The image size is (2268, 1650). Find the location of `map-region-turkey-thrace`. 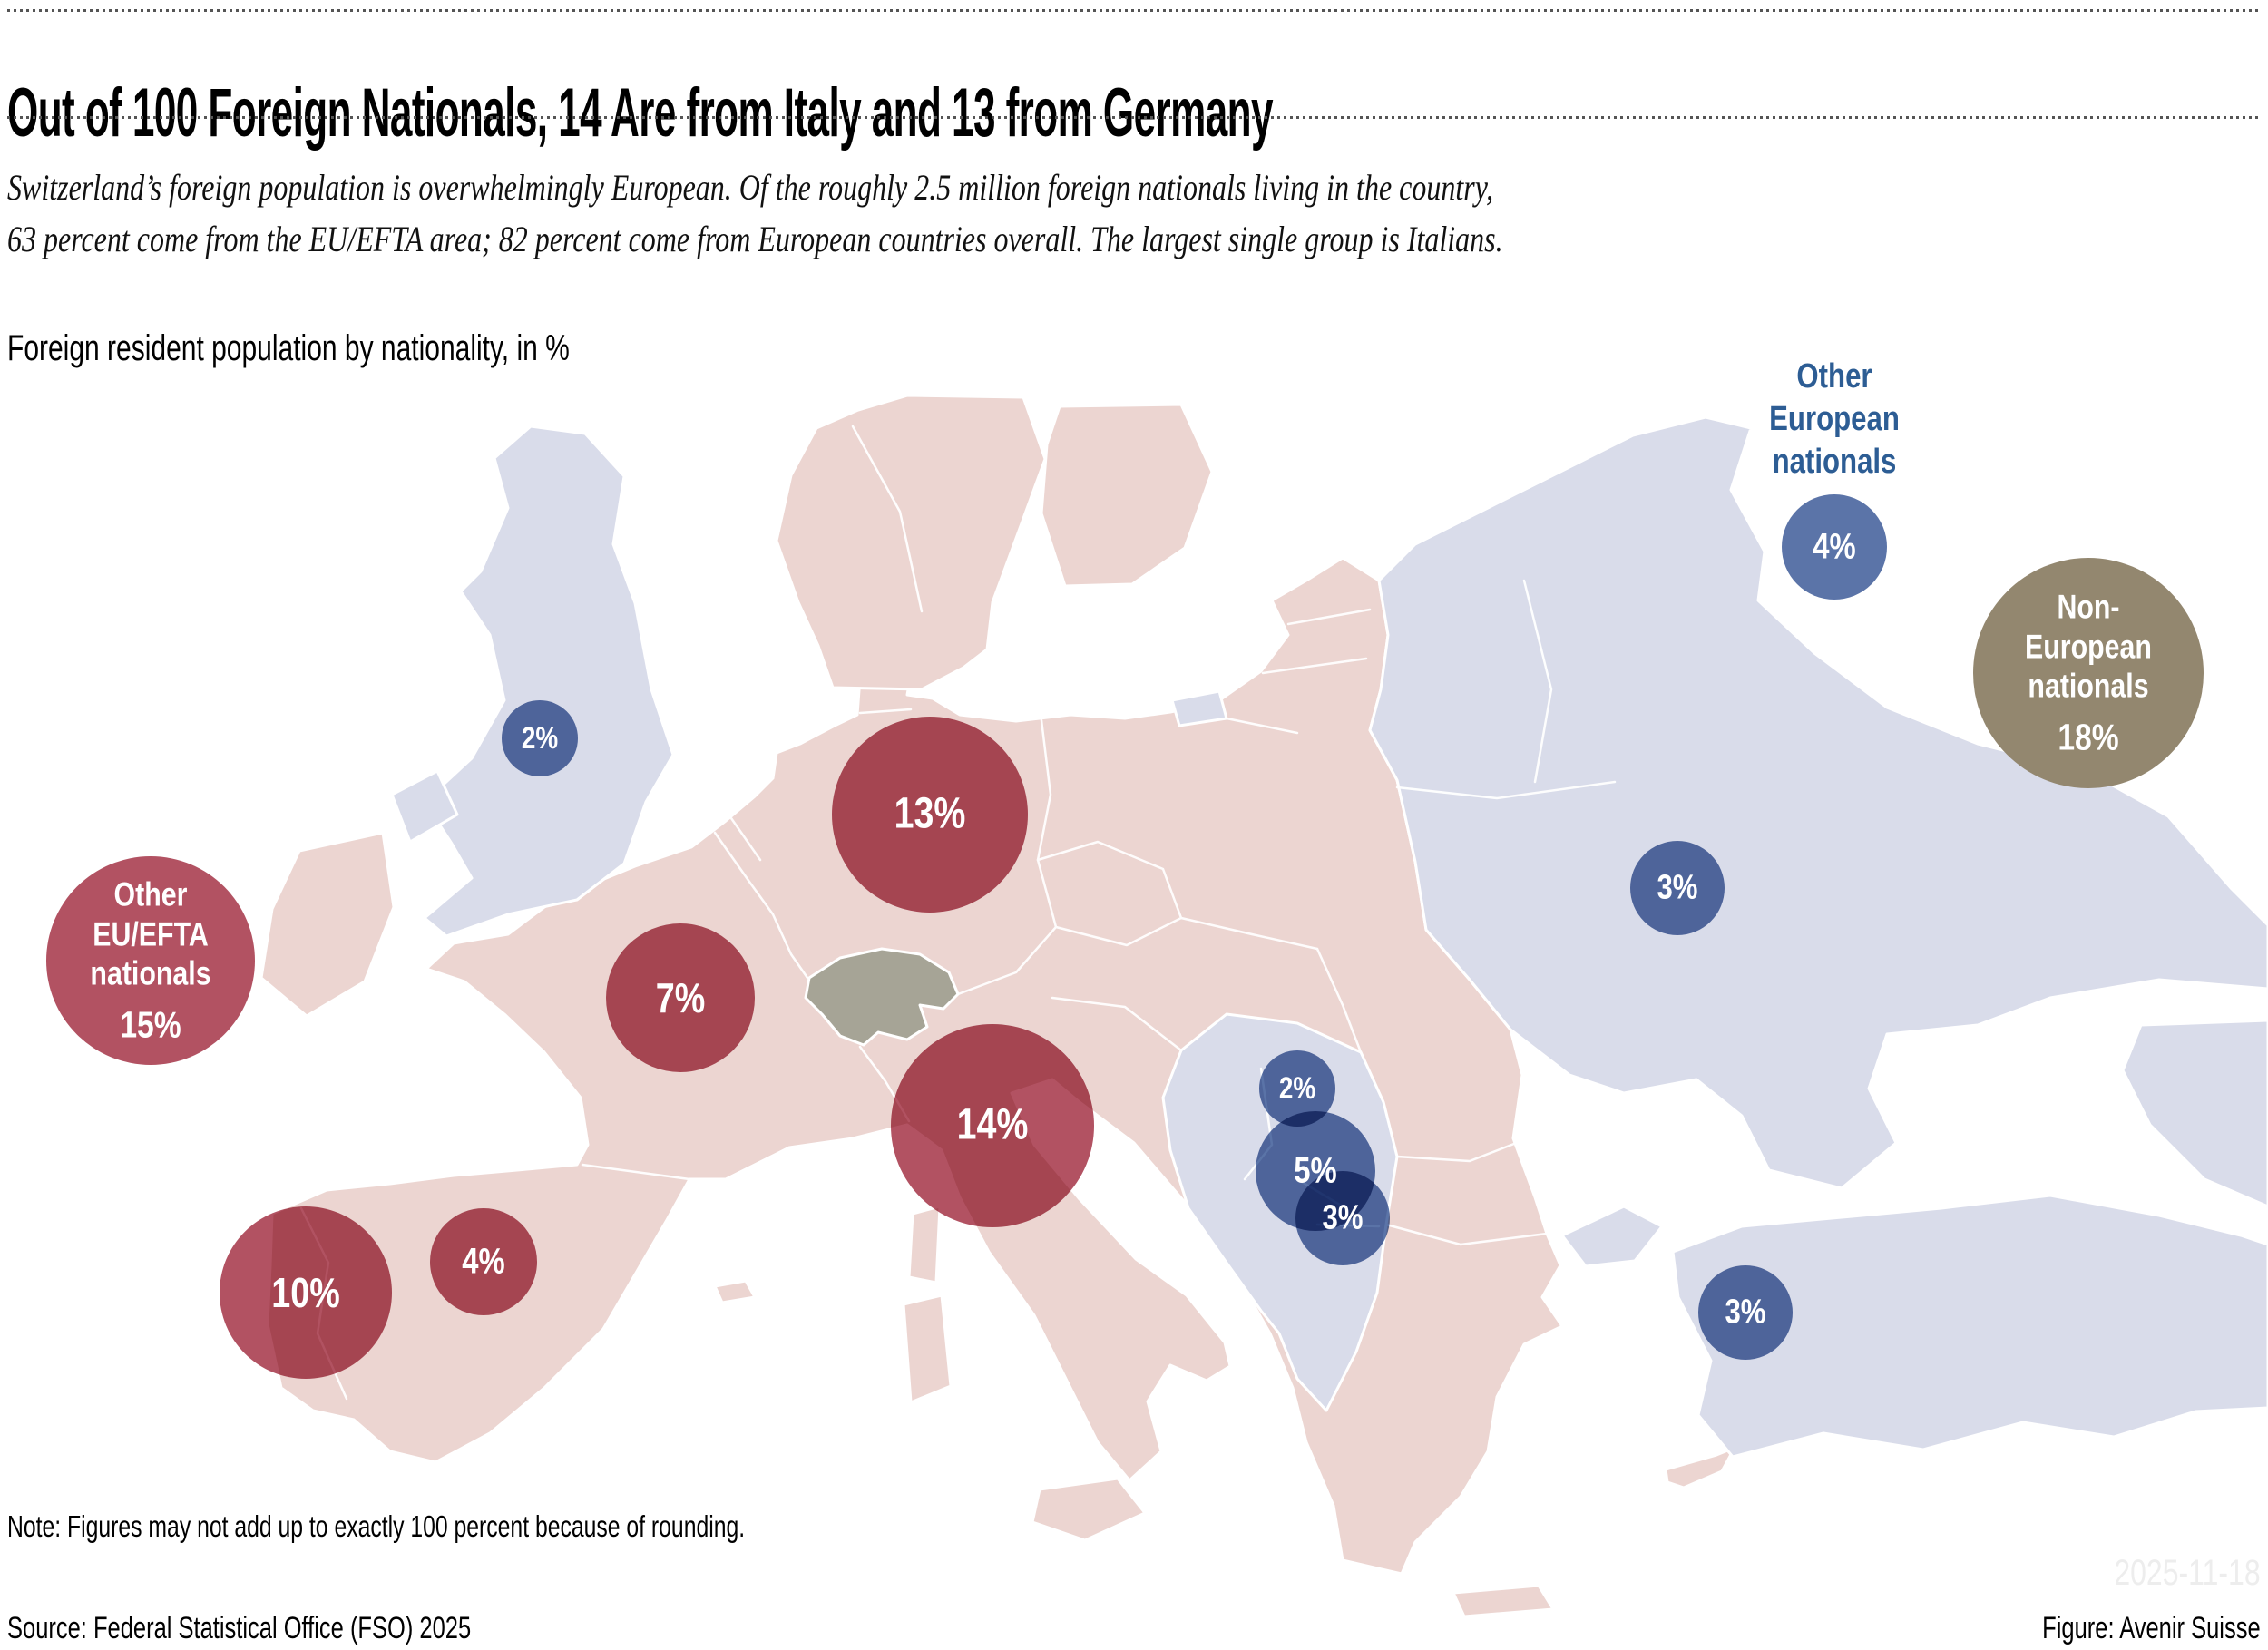

map-region-turkey-thrace is located at coordinates (1612, 1237).